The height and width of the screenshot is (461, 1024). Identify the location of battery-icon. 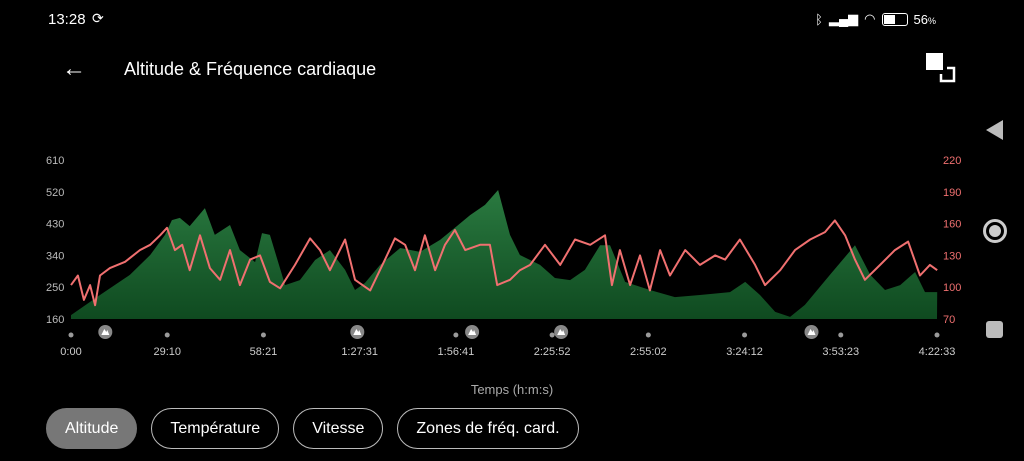
(894, 19).